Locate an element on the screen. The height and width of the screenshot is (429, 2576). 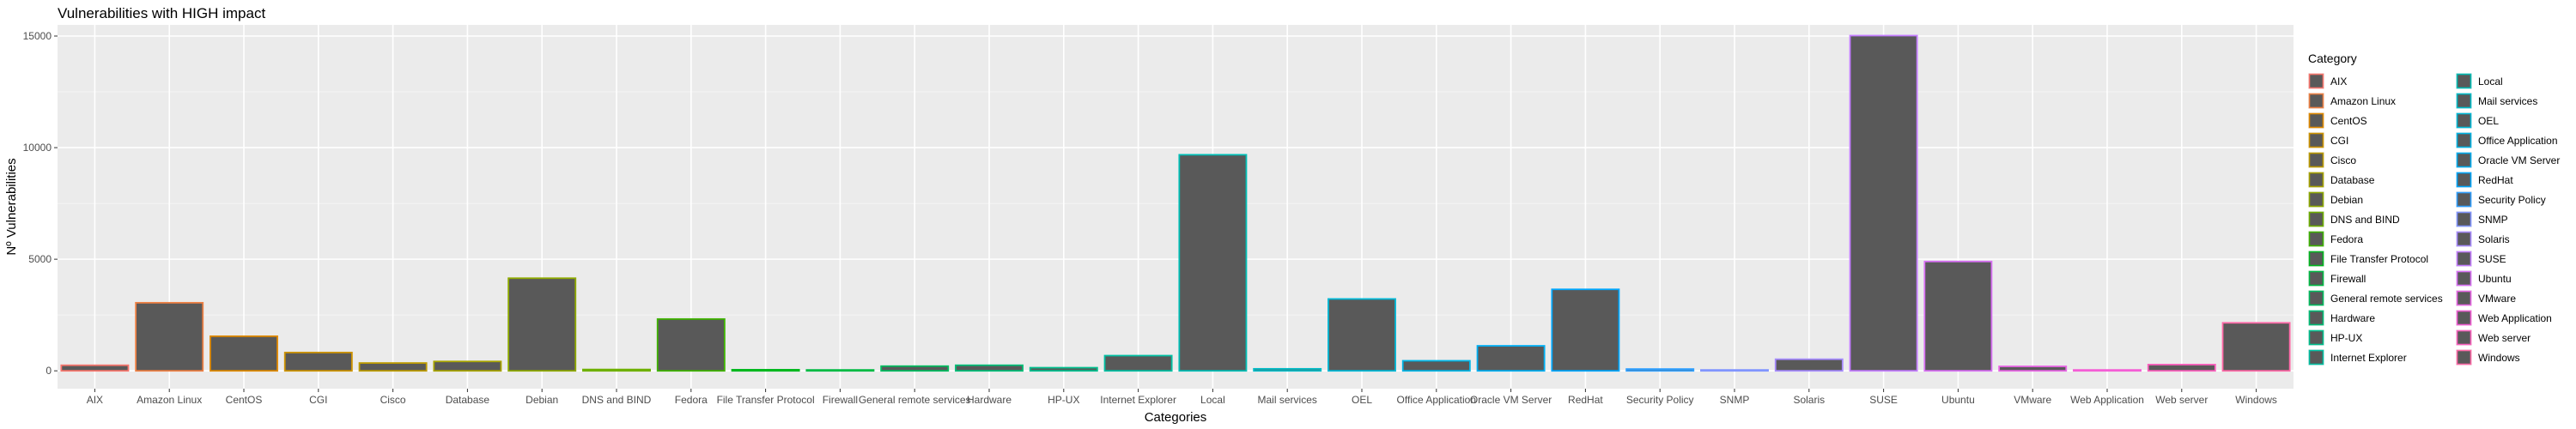
legend-label: Fedora is located at coordinates (2346, 239).